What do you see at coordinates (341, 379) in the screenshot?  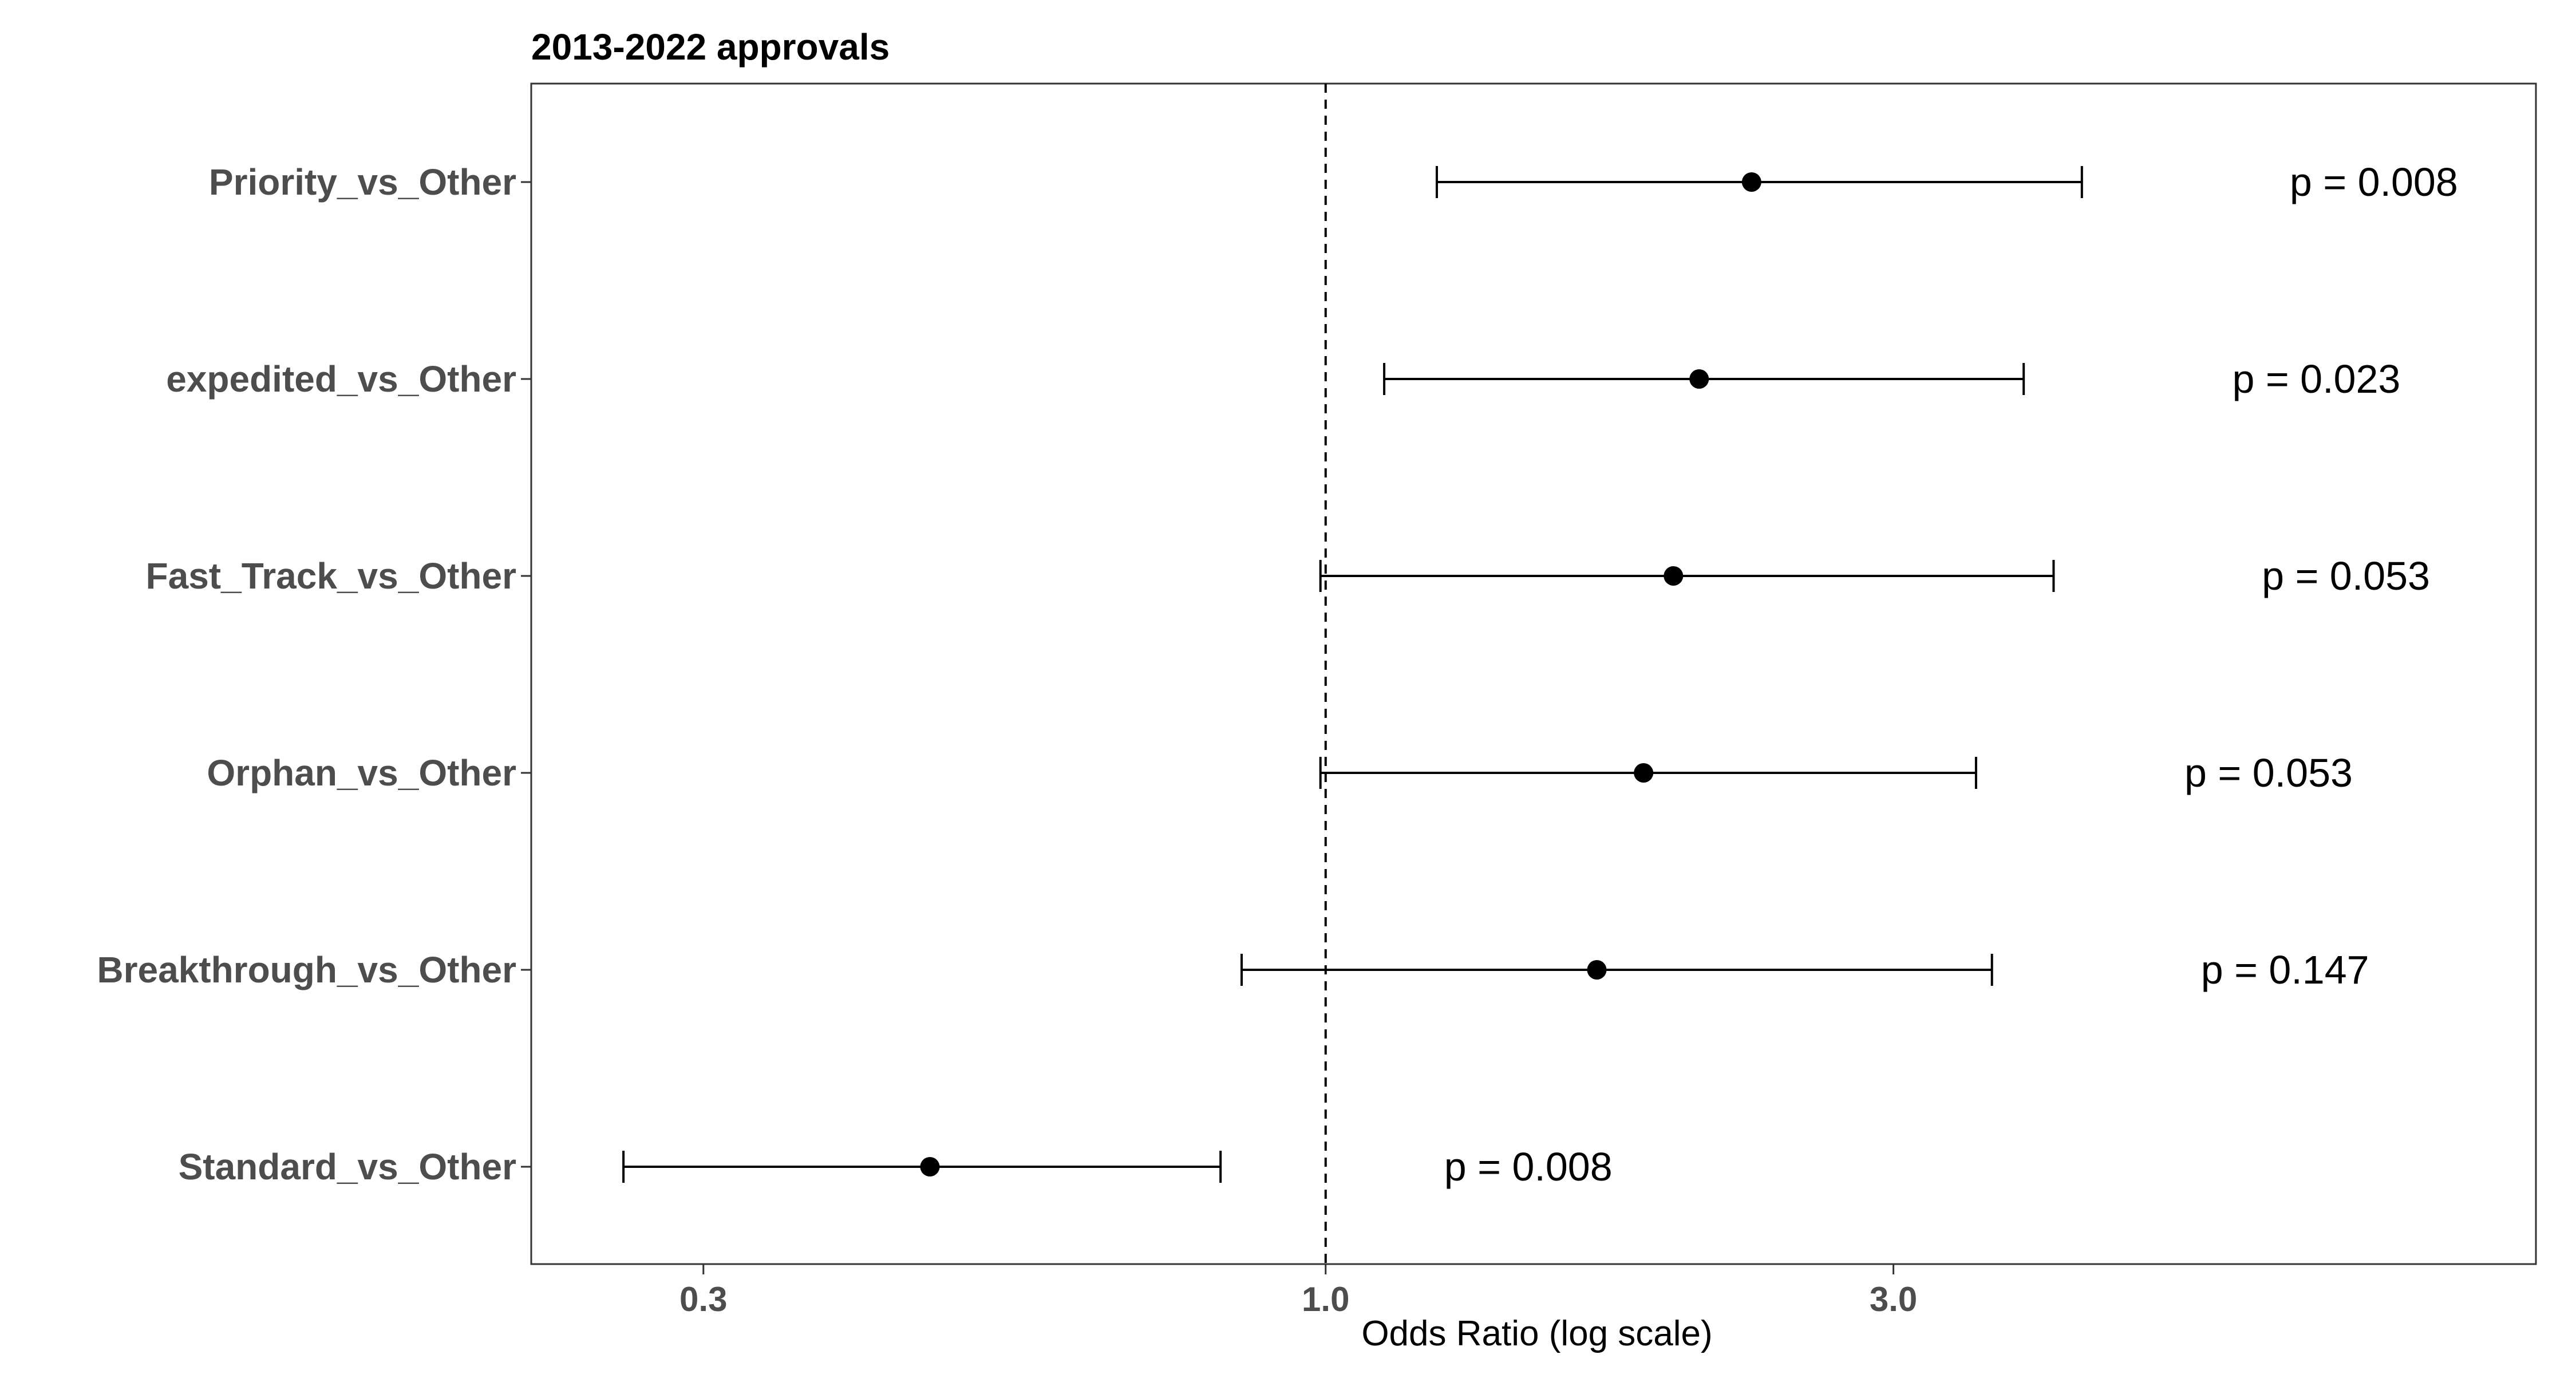 I see `y-tick-label: expedited_vs_Other` at bounding box center [341, 379].